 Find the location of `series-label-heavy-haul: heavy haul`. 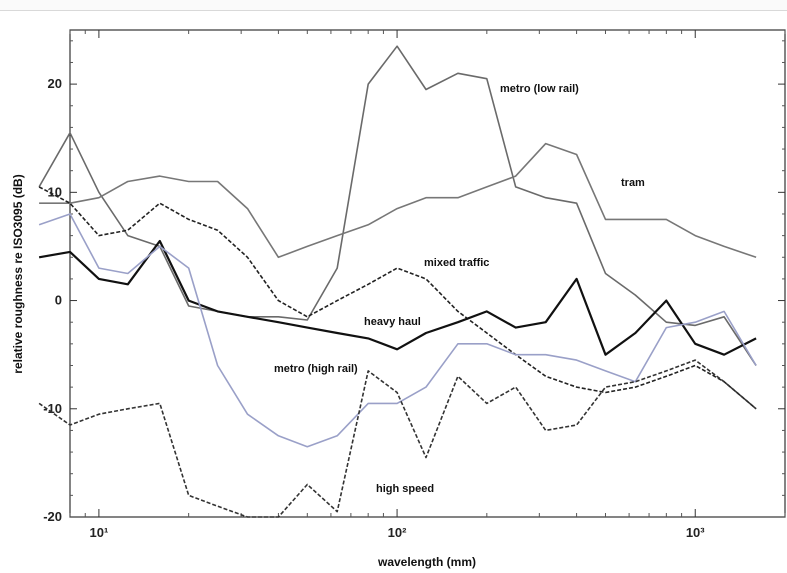

series-label-heavy-haul: heavy haul is located at coordinates (392, 322).